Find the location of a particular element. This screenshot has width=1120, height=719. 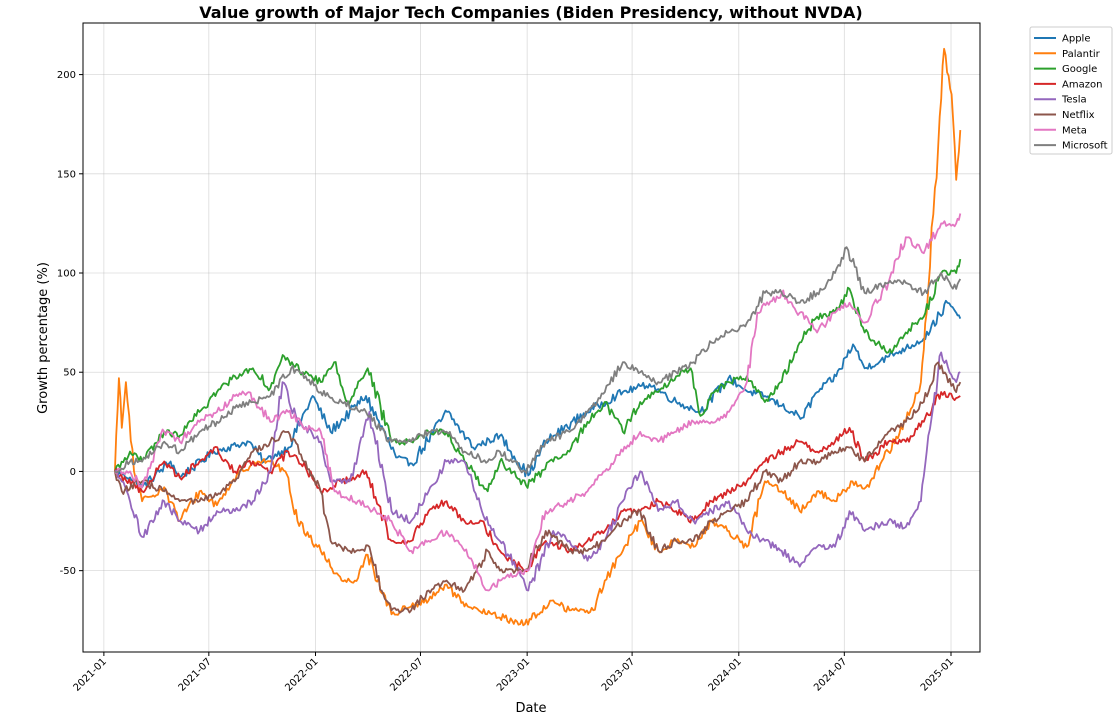

legend-label-tesla: Tesla is located at coordinates (1074, 100).